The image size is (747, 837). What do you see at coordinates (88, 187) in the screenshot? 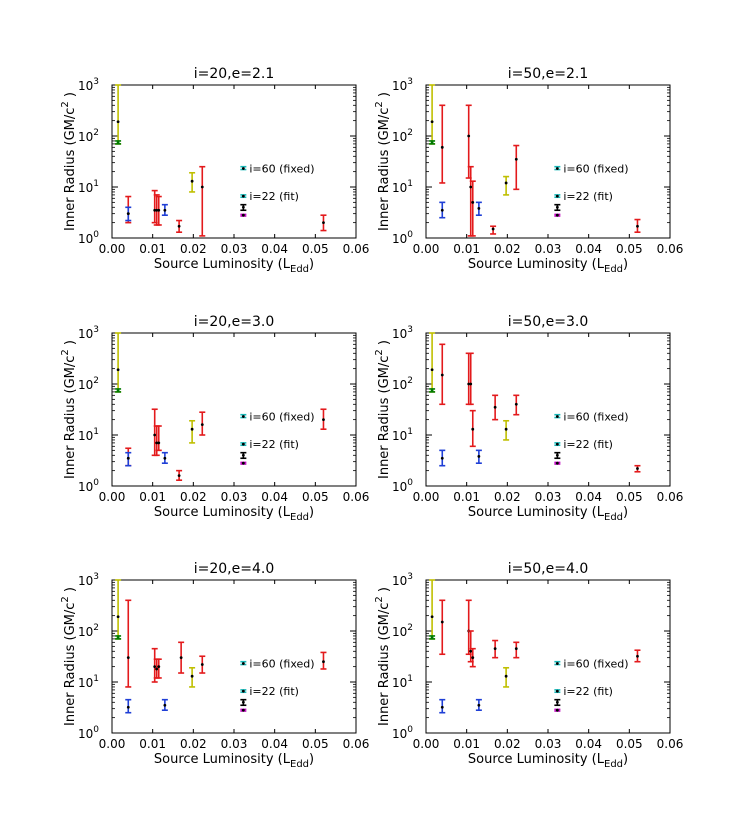
I see `y-tick-label: 10¹` at bounding box center [88, 187].